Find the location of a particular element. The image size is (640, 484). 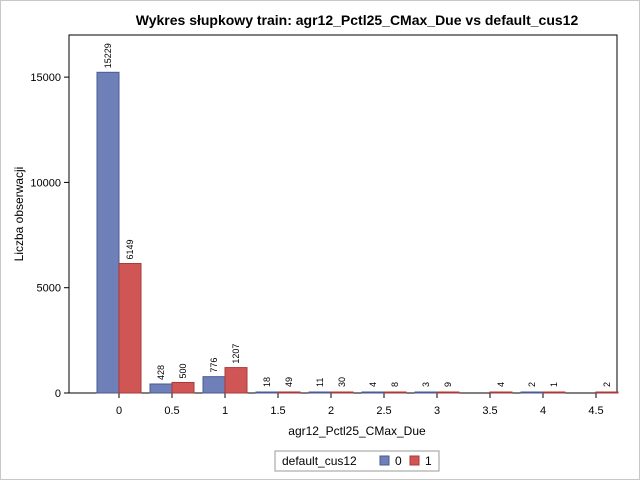

legend-label-series-1: 1 is located at coordinates (428, 461).